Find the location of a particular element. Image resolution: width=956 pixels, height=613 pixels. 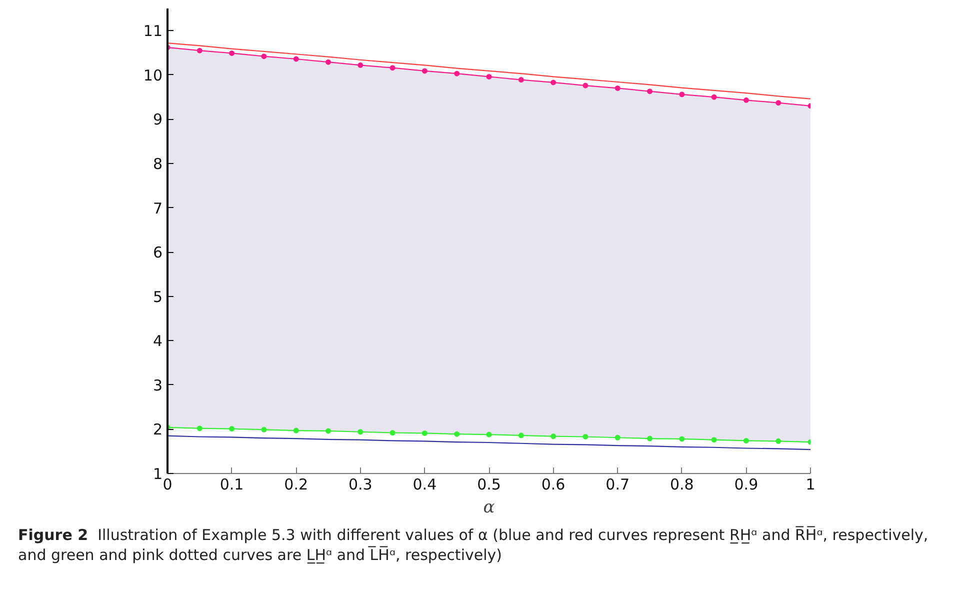

y-tick-label: 8 is located at coordinates (157, 164).